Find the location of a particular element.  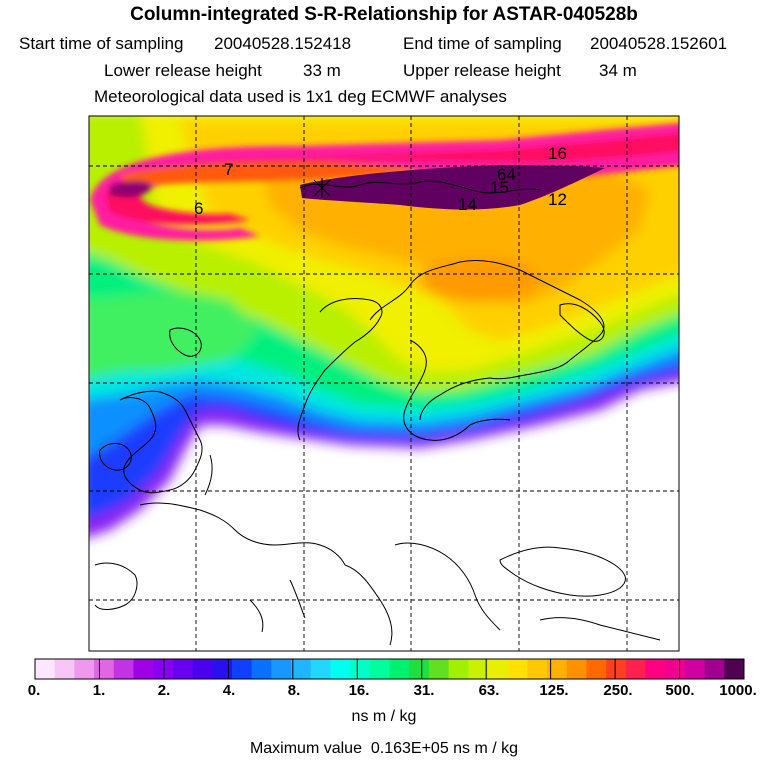

upper-release-label: Upper release height is located at coordinates (482, 70).